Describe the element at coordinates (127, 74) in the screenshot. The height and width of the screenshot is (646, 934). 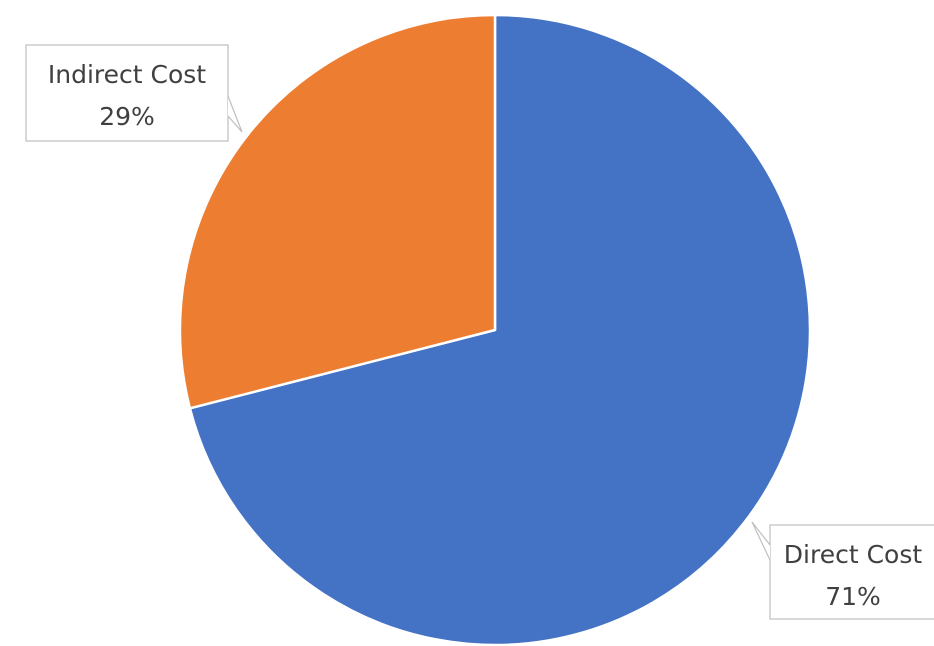
I see `slice-category-label: Indirect Cost` at that location.